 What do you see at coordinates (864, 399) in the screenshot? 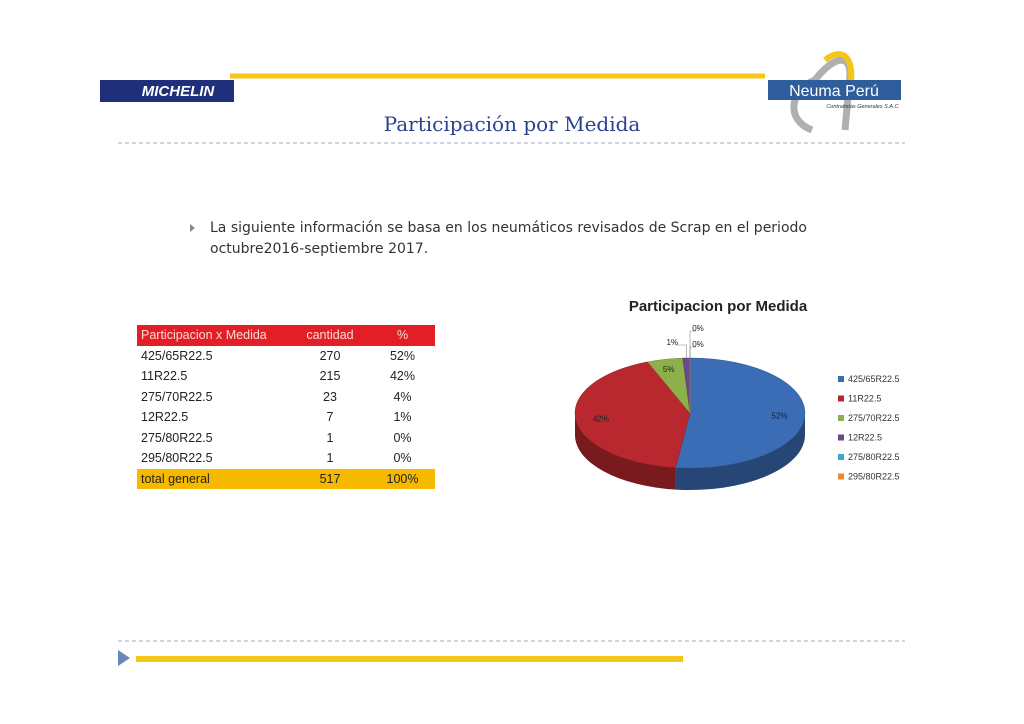
I see `legend-label: 11R22.5` at bounding box center [864, 399].